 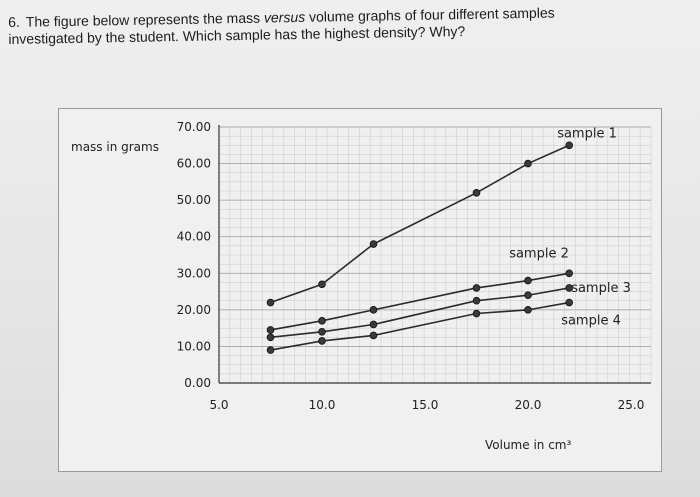 I want to click on x-tick-label: 20.0, so click(x=528, y=405).